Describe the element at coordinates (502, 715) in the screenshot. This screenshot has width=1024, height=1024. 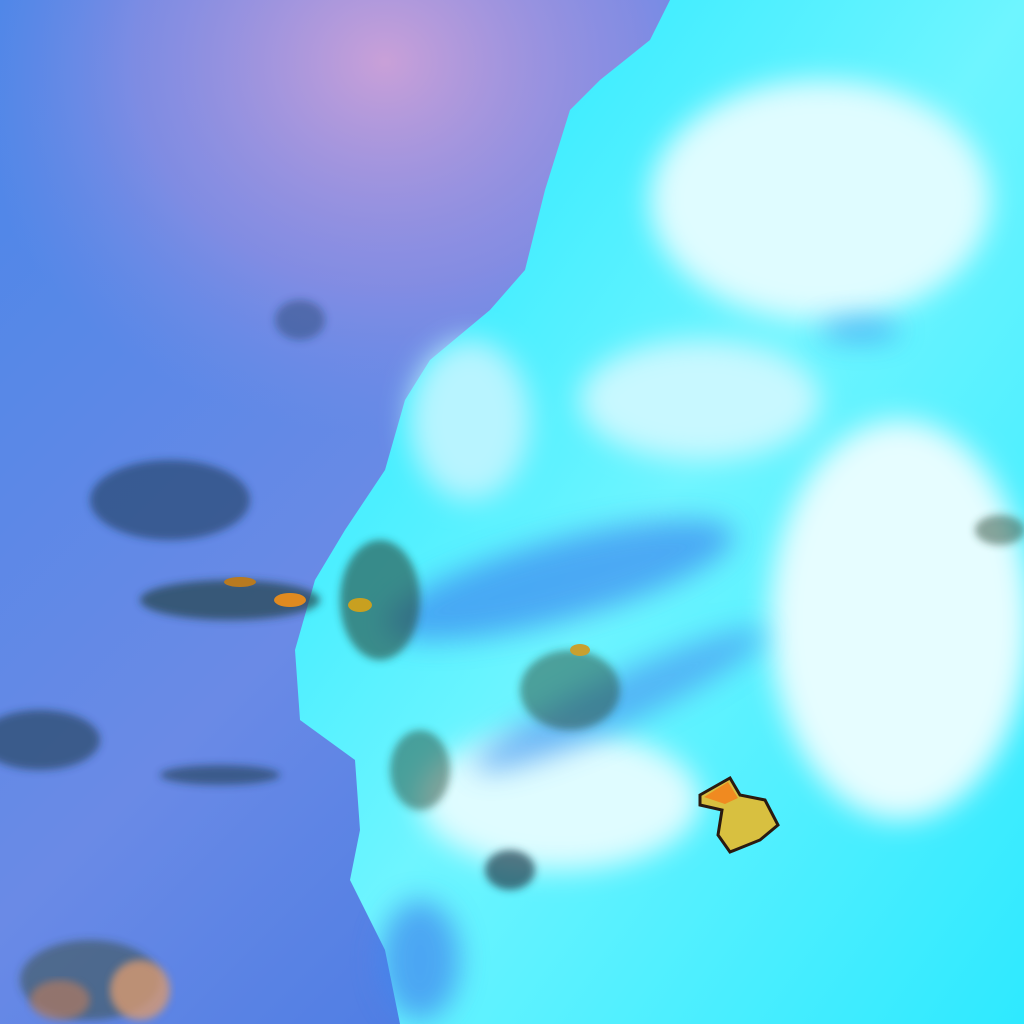
I see `storm-tops` at that location.